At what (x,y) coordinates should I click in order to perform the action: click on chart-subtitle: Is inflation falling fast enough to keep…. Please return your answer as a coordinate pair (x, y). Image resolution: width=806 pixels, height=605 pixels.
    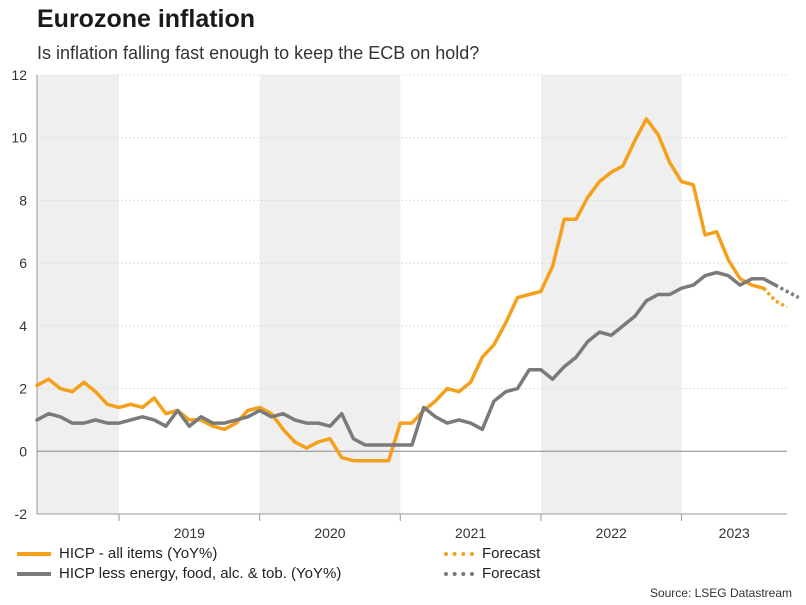
    Looking at the image, I should click on (258, 53).